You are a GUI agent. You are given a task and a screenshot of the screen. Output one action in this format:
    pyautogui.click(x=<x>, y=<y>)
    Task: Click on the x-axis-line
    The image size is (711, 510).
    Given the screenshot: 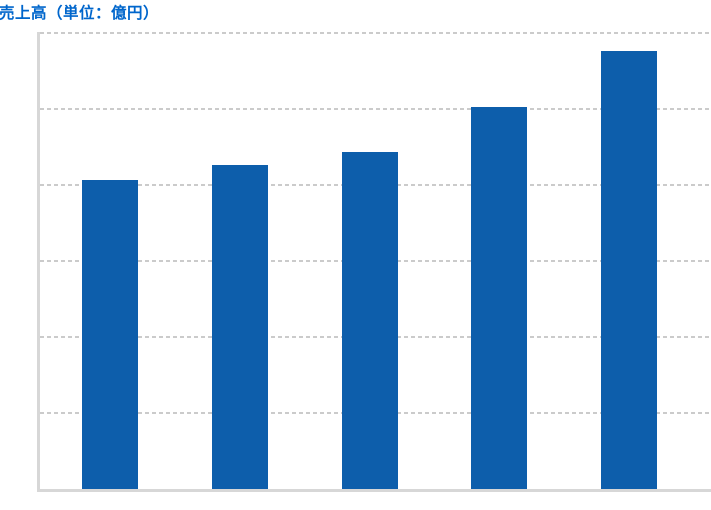 What is the action you would take?
    pyautogui.click(x=374, y=490)
    